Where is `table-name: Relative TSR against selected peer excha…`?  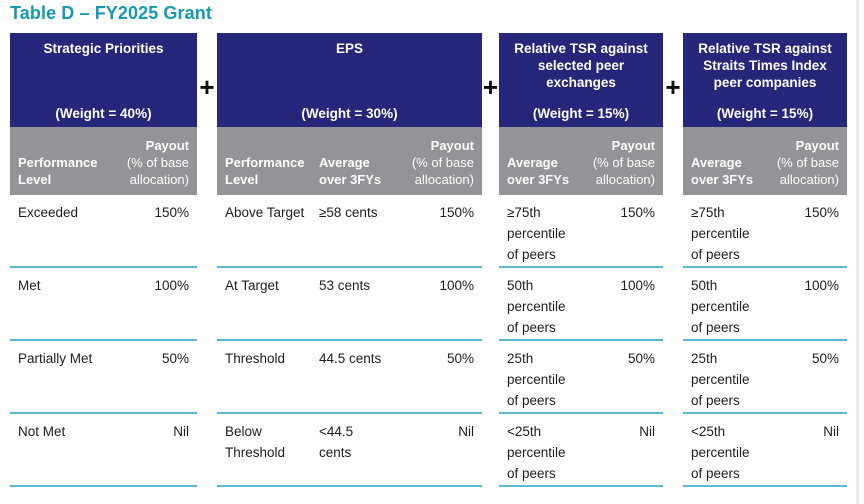
table-name: Relative TSR against selected peer excha… is located at coordinates (581, 65).